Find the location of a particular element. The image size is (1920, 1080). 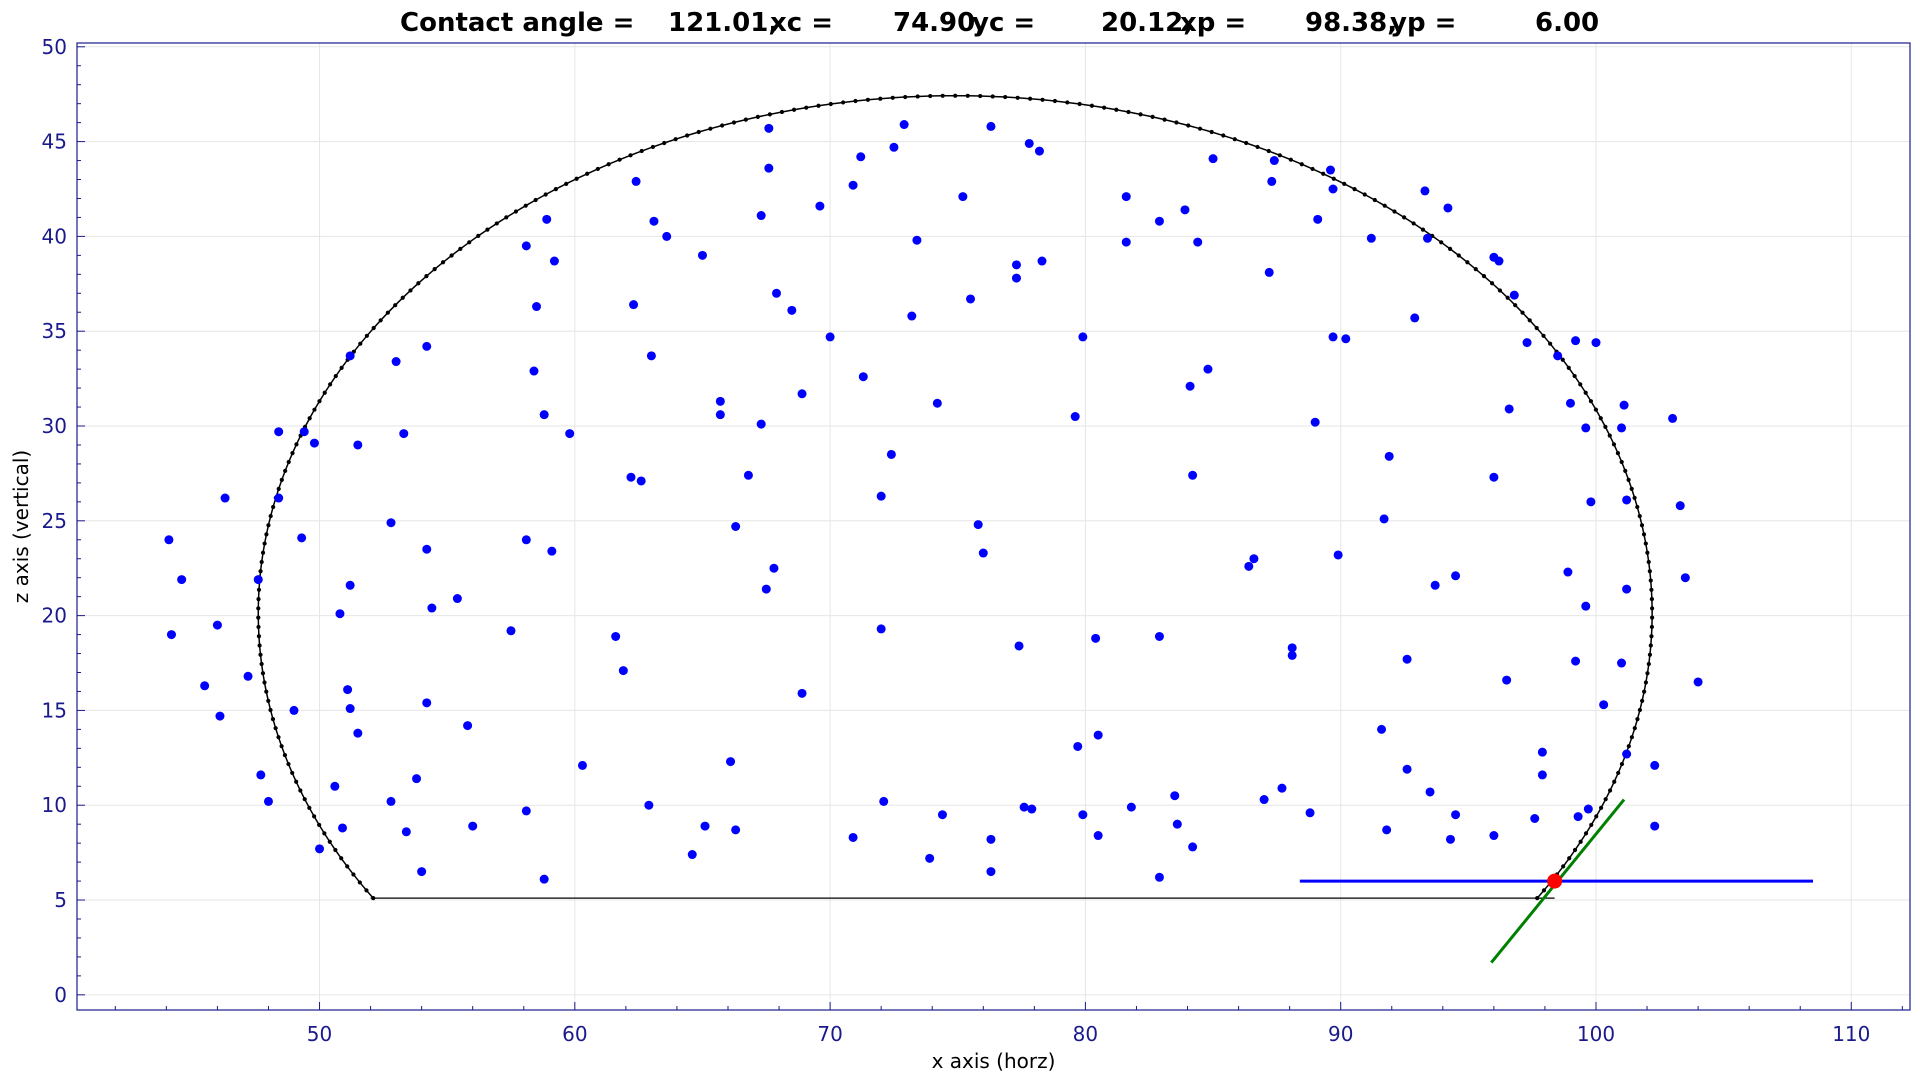

title-yp-value: 6.00 is located at coordinates (1567, 23).